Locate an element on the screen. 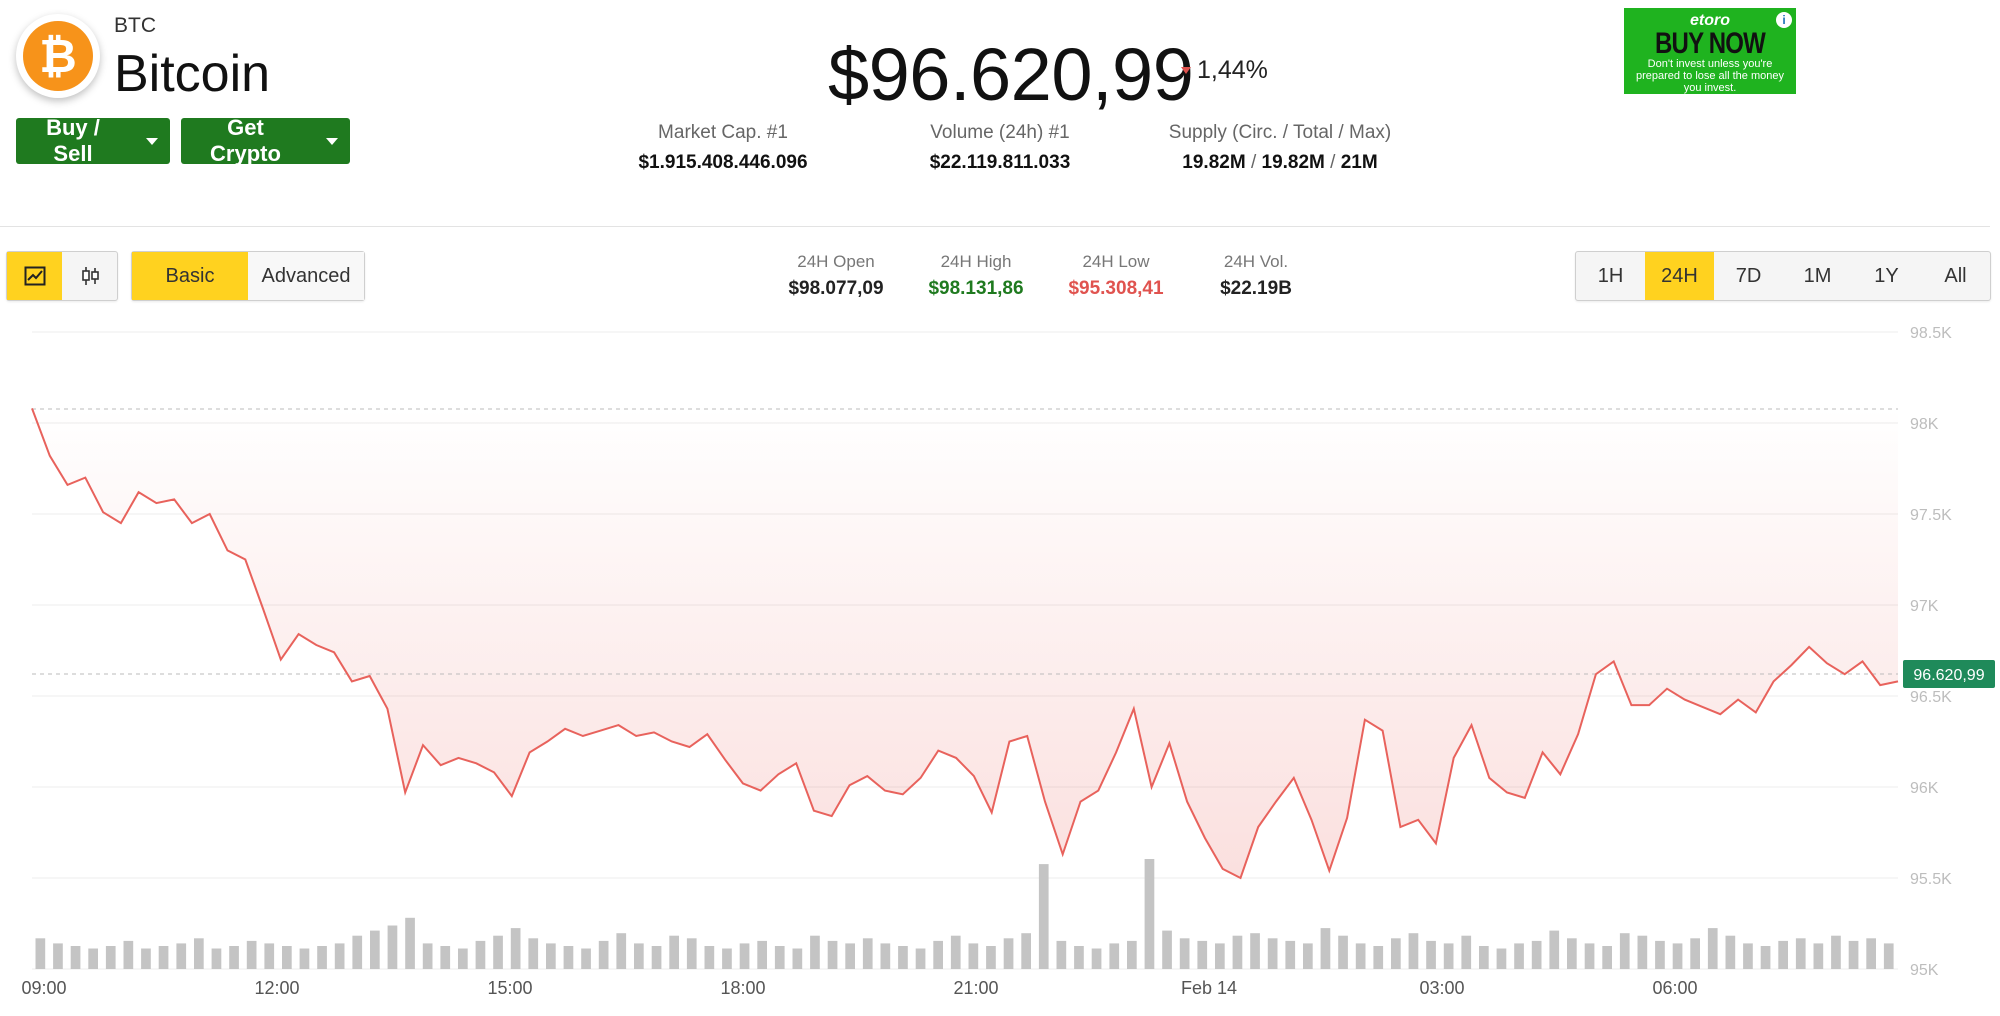 Image resolution: width=2000 pixels, height=1016 pixels. coin-symbol: BTC is located at coordinates (135, 25).